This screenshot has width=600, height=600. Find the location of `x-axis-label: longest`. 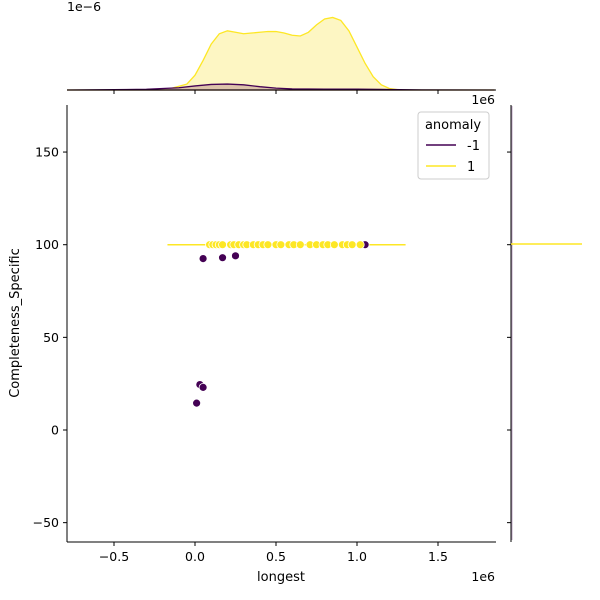

x-axis-label: longest is located at coordinates (281, 577).